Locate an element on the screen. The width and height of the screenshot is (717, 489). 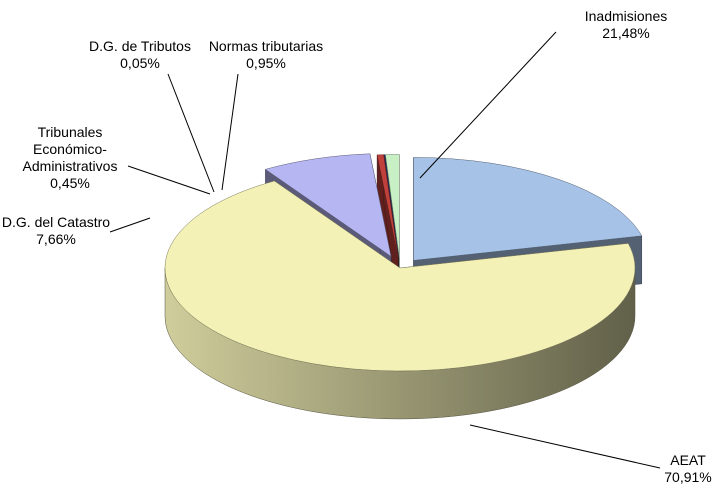
slice-name: D.G. del Catastro is located at coordinates (56, 222).